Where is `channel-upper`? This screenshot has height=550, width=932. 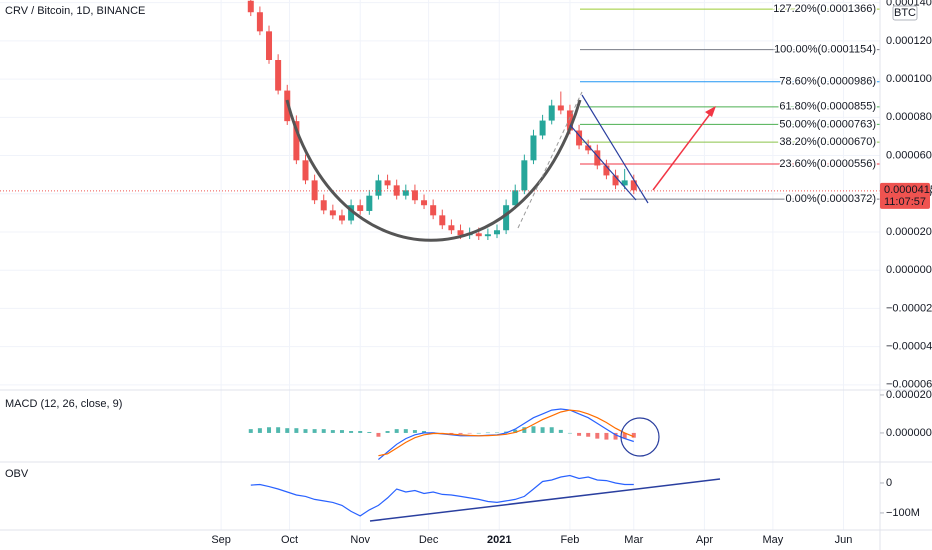
channel-upper is located at coordinates (615, 149).